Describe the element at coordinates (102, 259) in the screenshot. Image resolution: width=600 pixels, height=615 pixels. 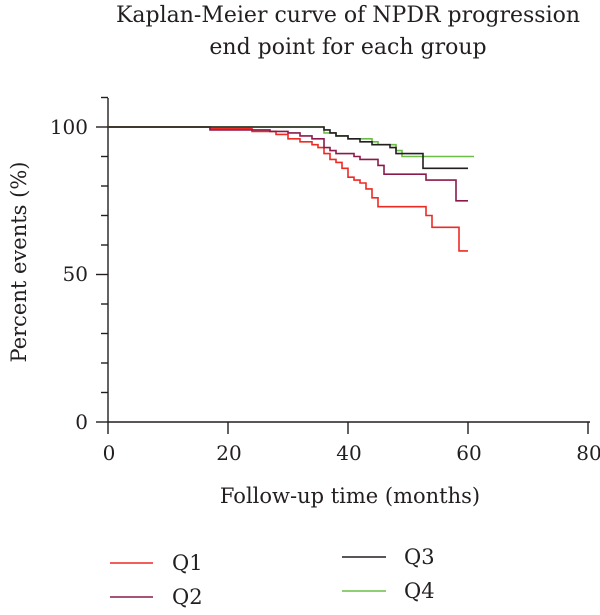
I see `y-axis-ticks` at that location.